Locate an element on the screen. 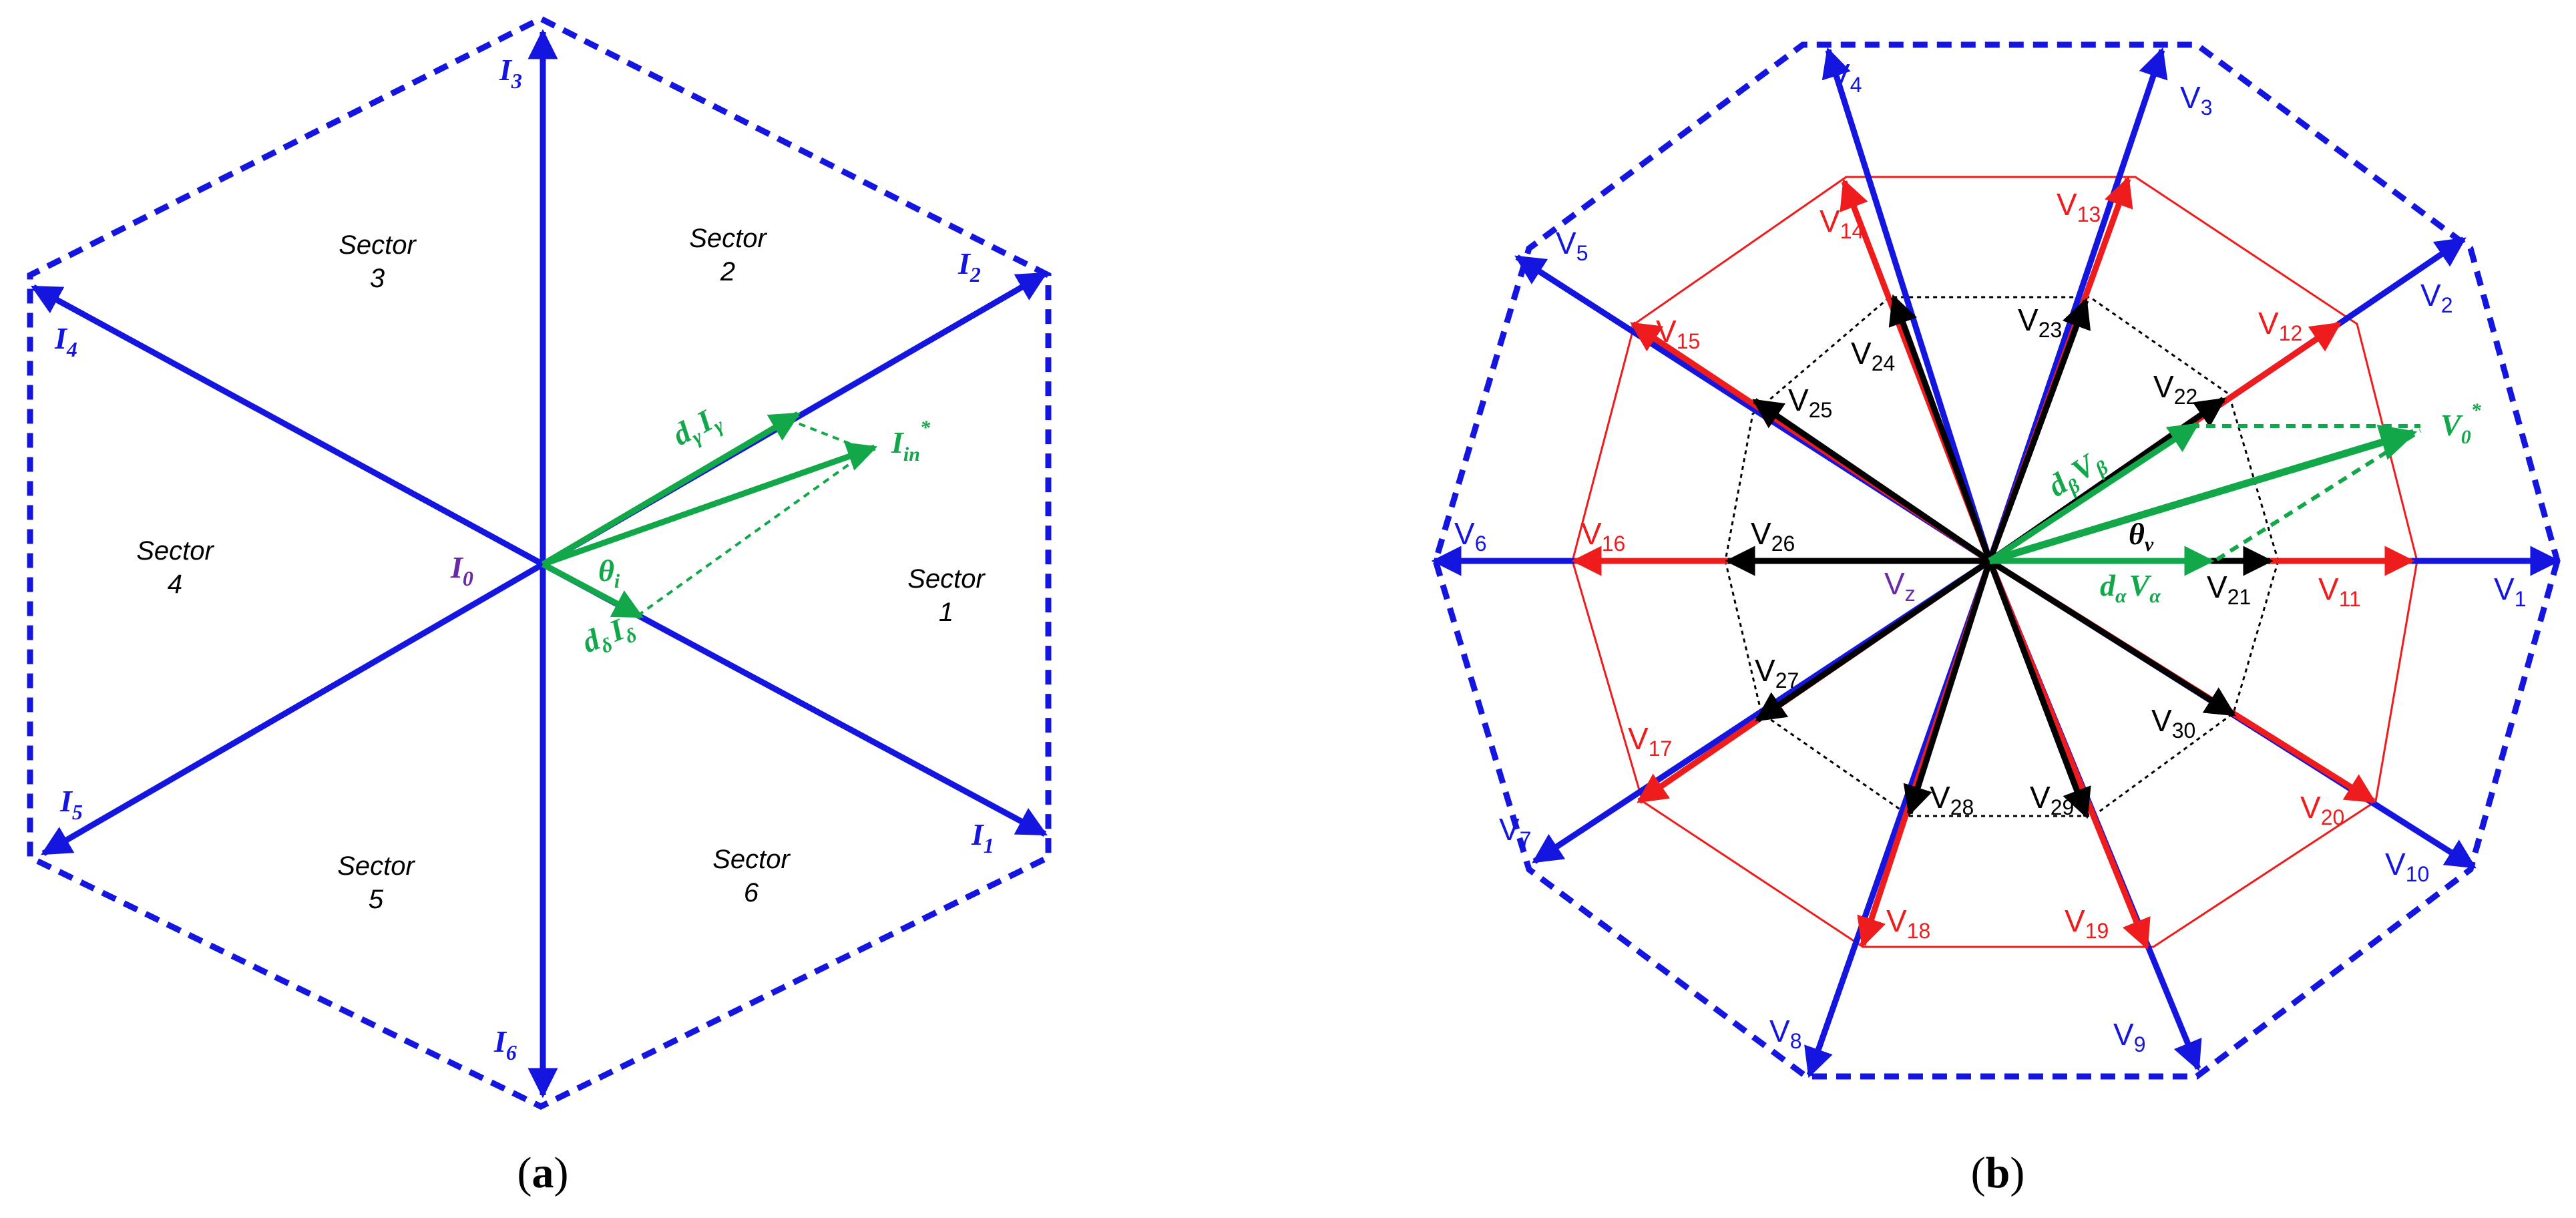 This screenshot has height=1218, width=2576. label-theta-v: θv is located at coordinates (2141, 536).